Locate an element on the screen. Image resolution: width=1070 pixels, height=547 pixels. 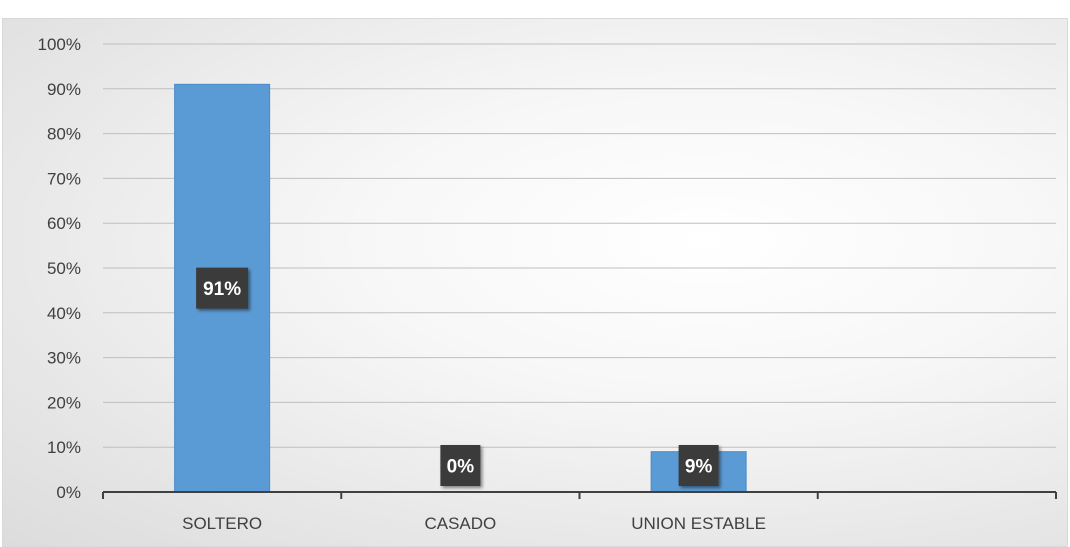
x-category-label: CASADO is located at coordinates (460, 523).